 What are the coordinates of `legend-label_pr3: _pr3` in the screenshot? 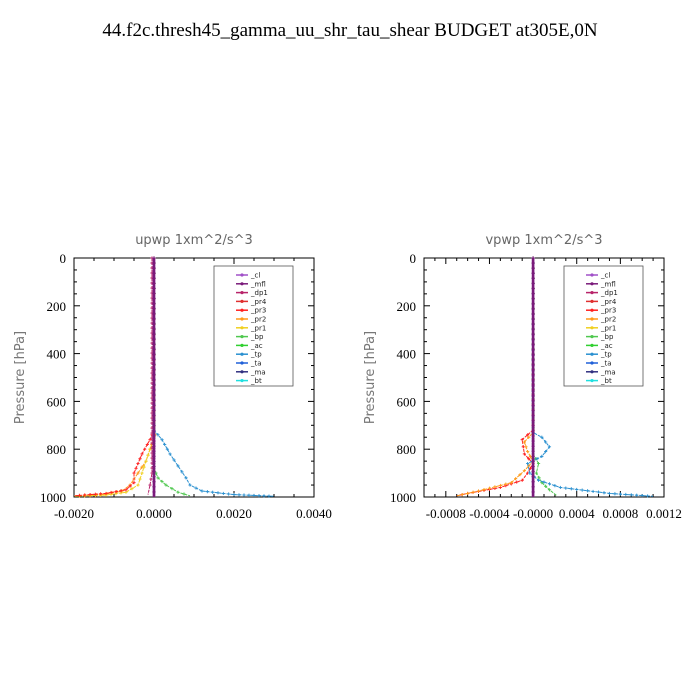 It's located at (258, 311).